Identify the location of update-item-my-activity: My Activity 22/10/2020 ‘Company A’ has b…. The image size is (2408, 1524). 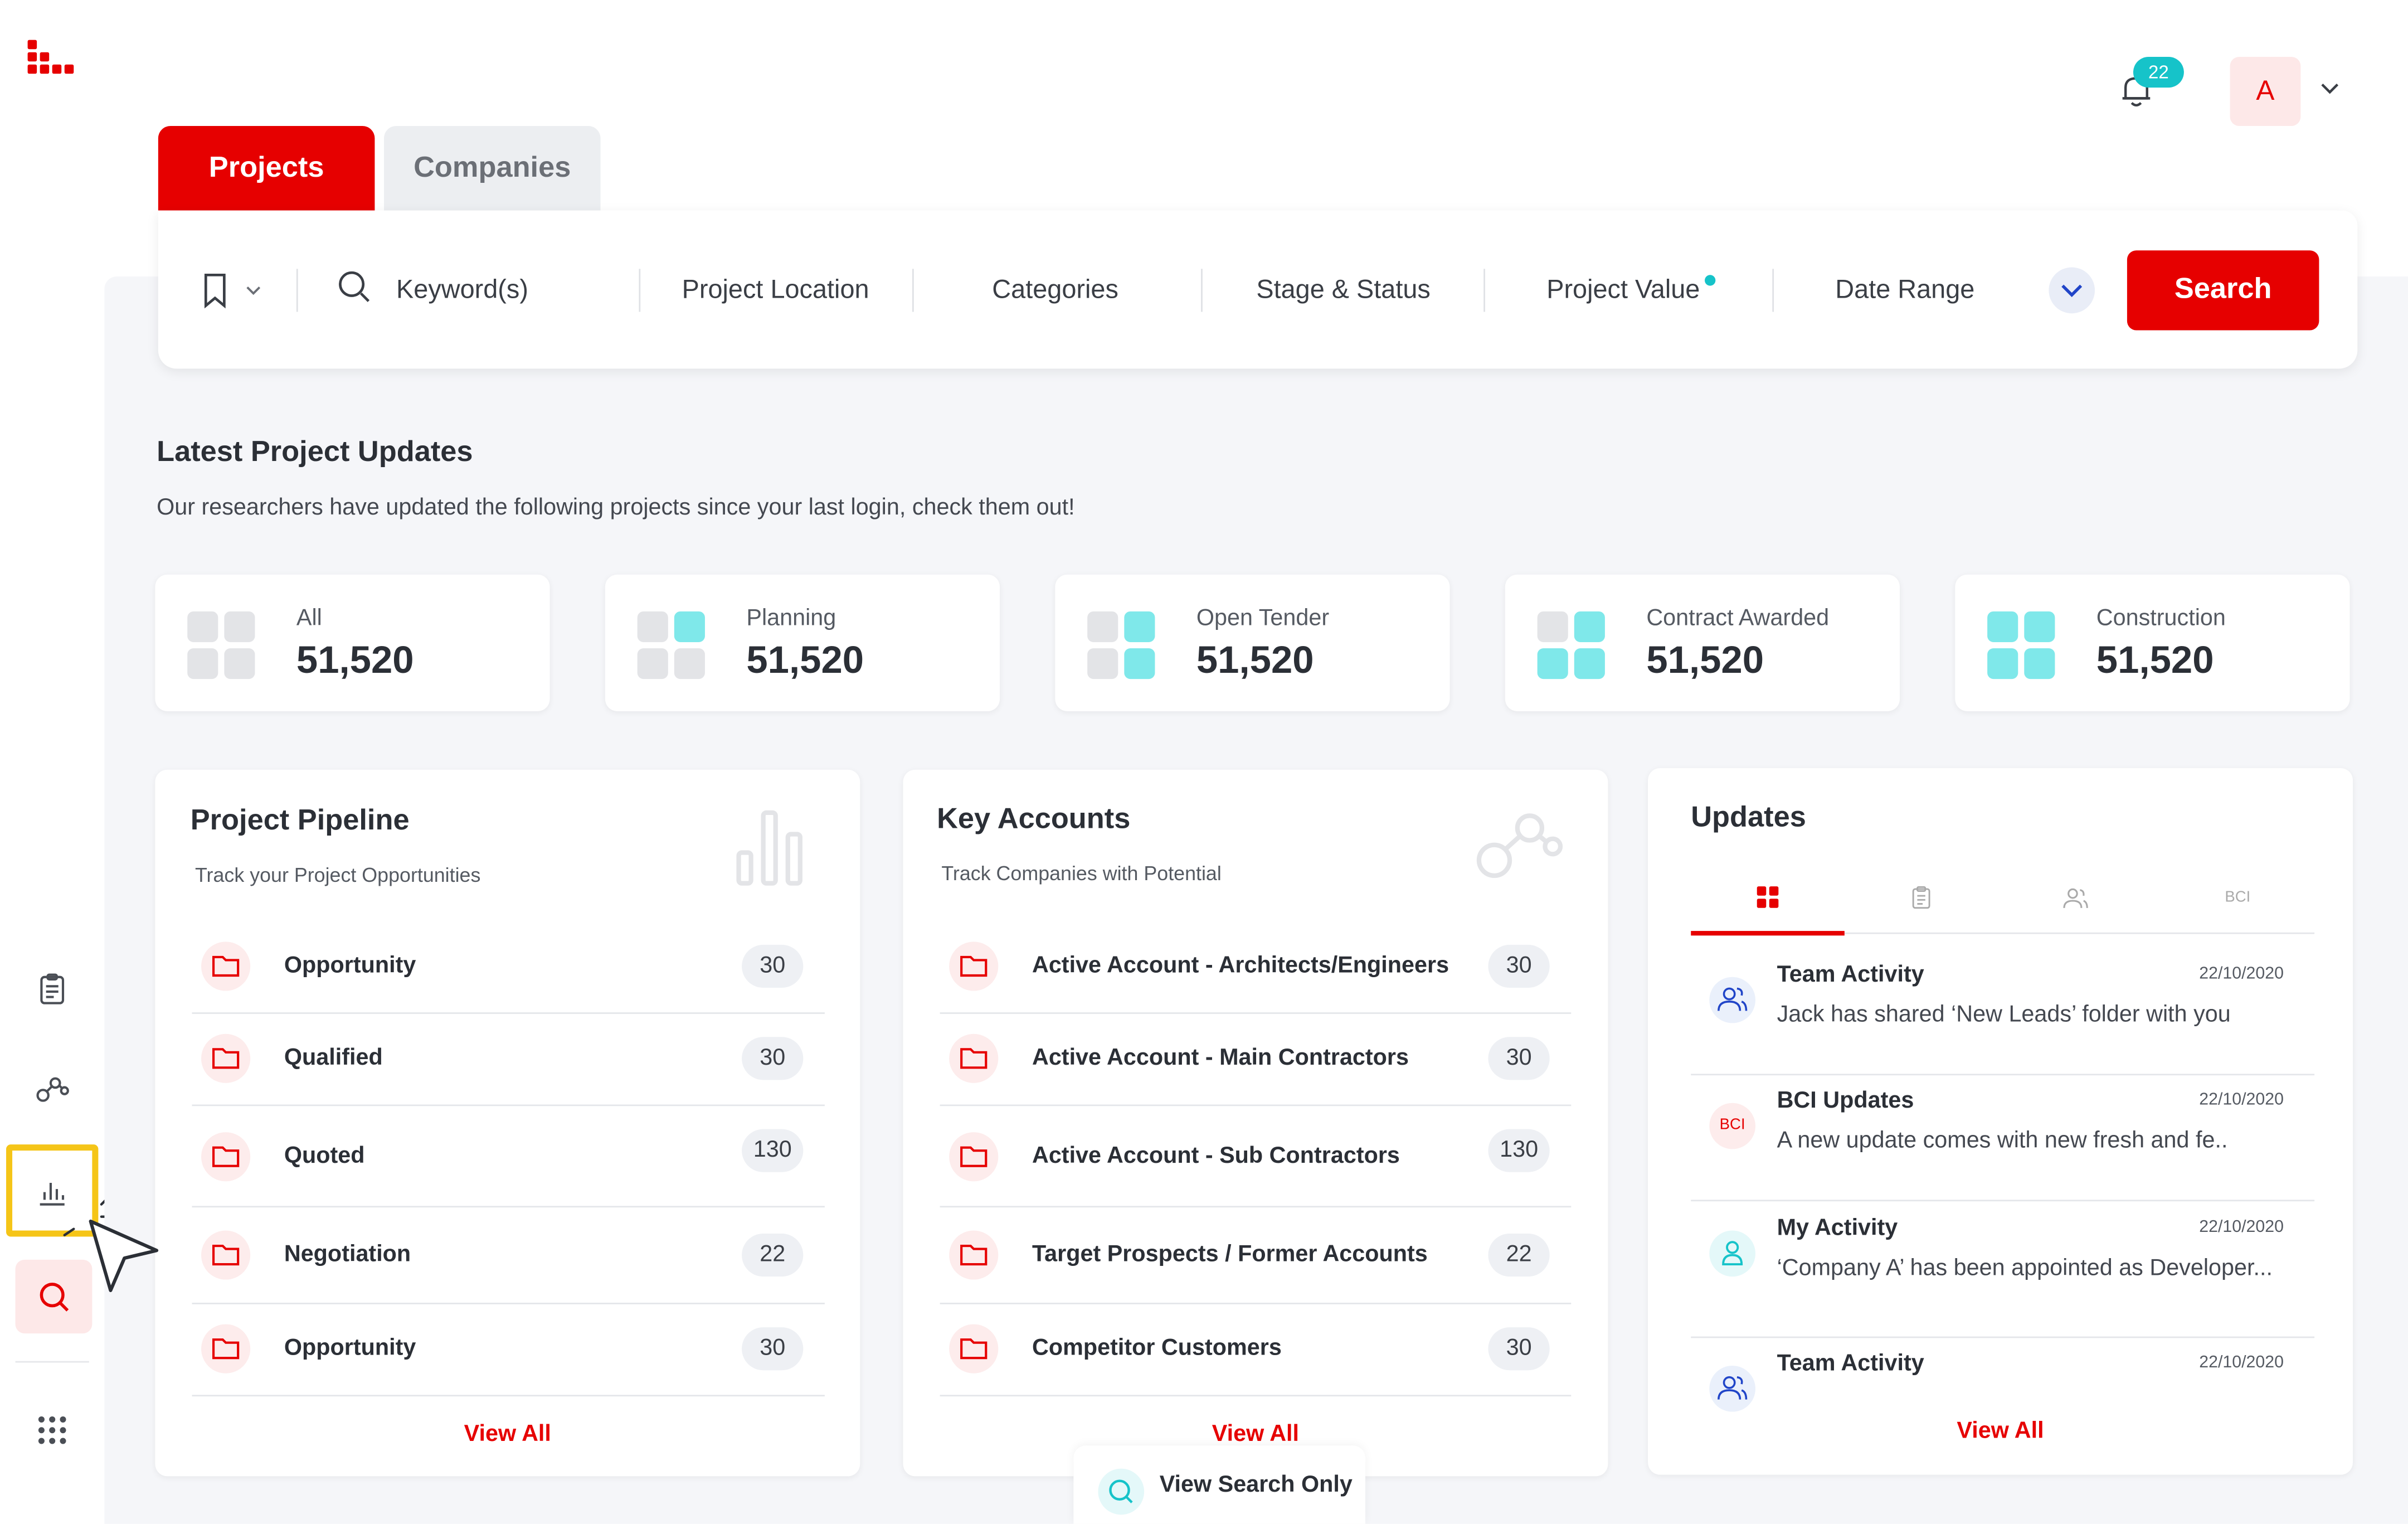
(2003, 1271).